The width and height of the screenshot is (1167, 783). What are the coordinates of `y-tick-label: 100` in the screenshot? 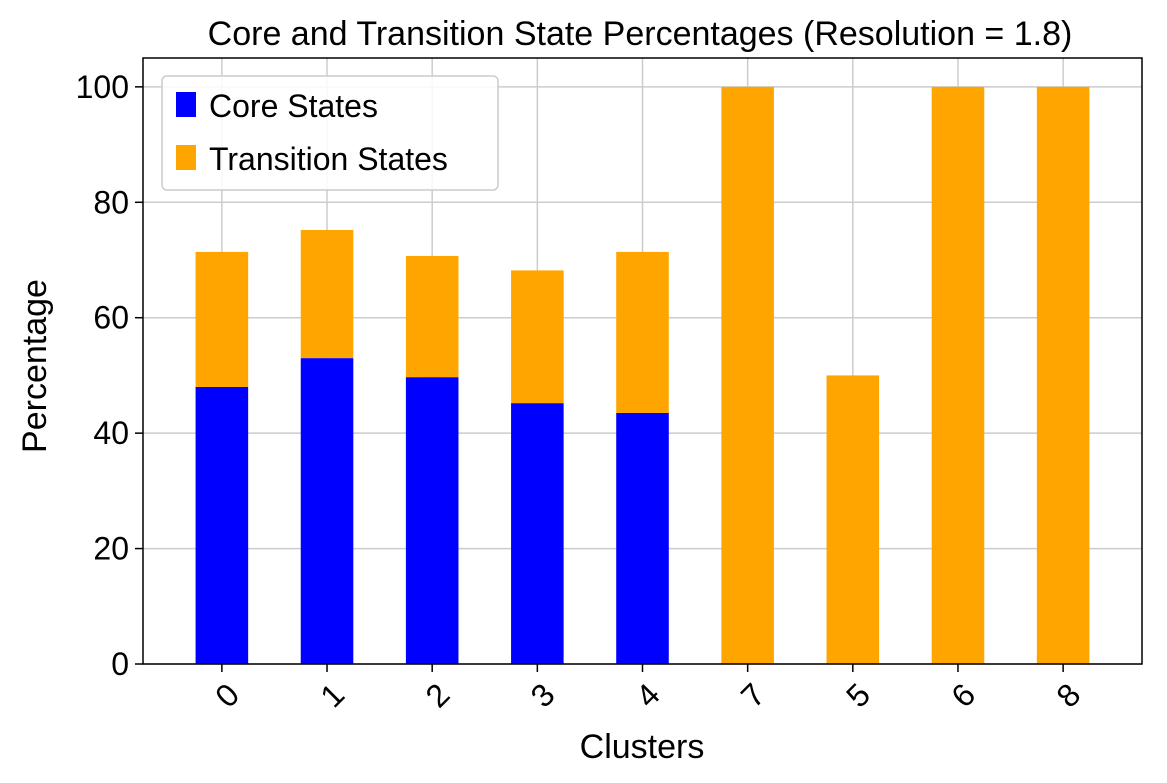 It's located at (102, 87).